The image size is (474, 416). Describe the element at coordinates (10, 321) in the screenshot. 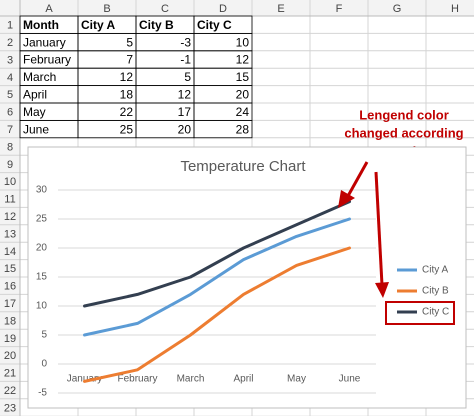

I see `row-header: 18` at that location.